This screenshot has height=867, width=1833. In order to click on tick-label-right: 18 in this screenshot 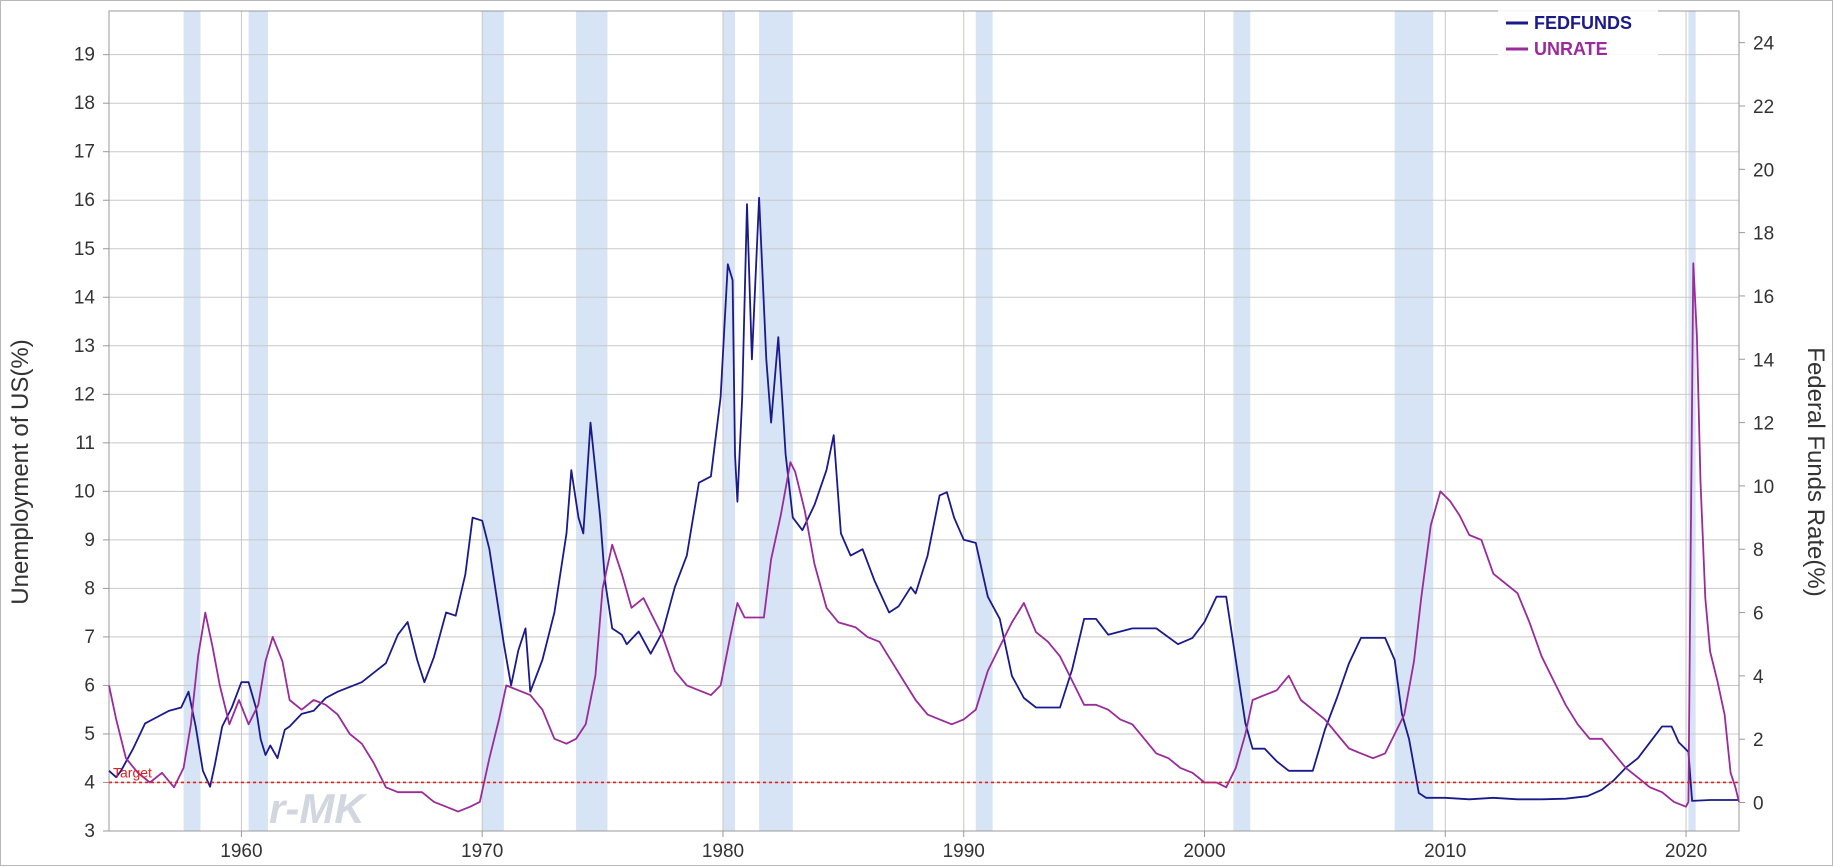, I will do `click(1763, 234)`.